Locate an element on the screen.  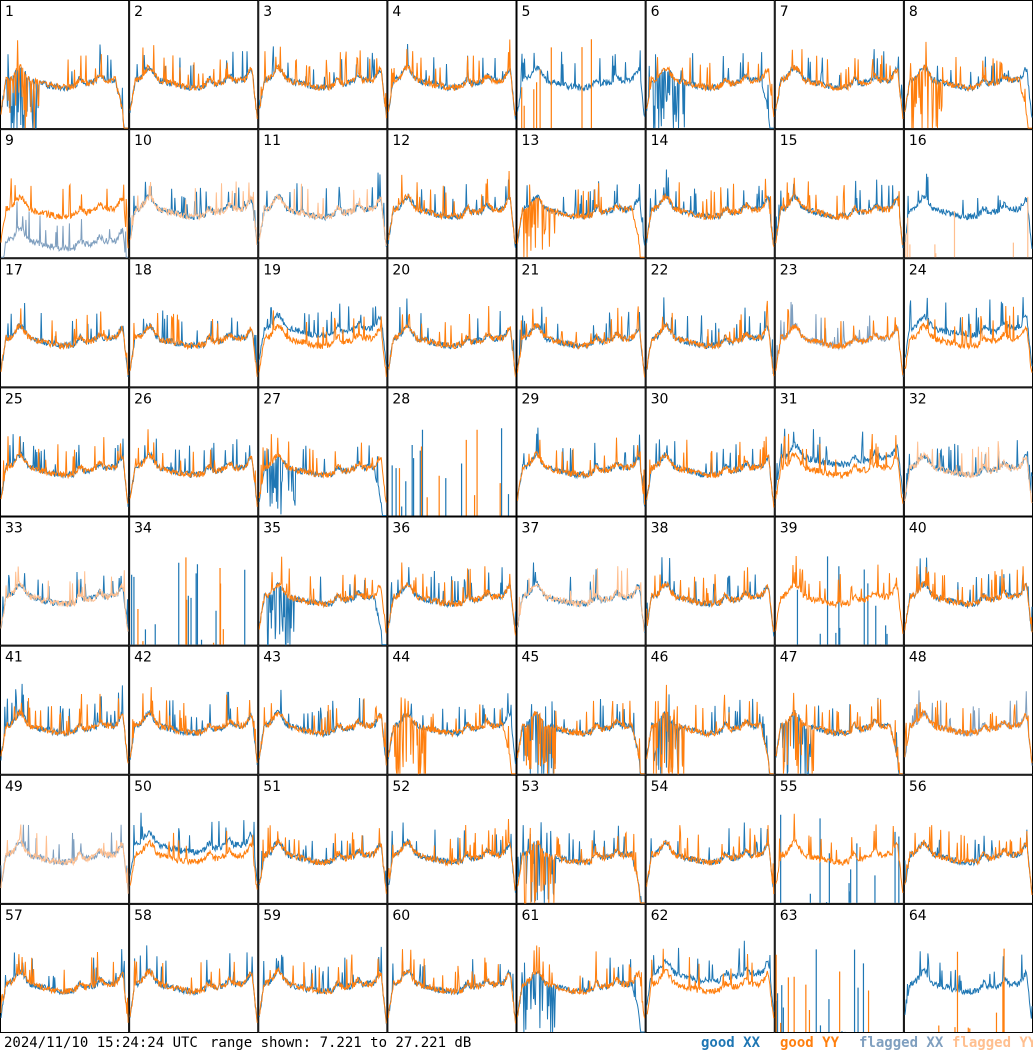
panel-number: 43 is located at coordinates (272, 658).